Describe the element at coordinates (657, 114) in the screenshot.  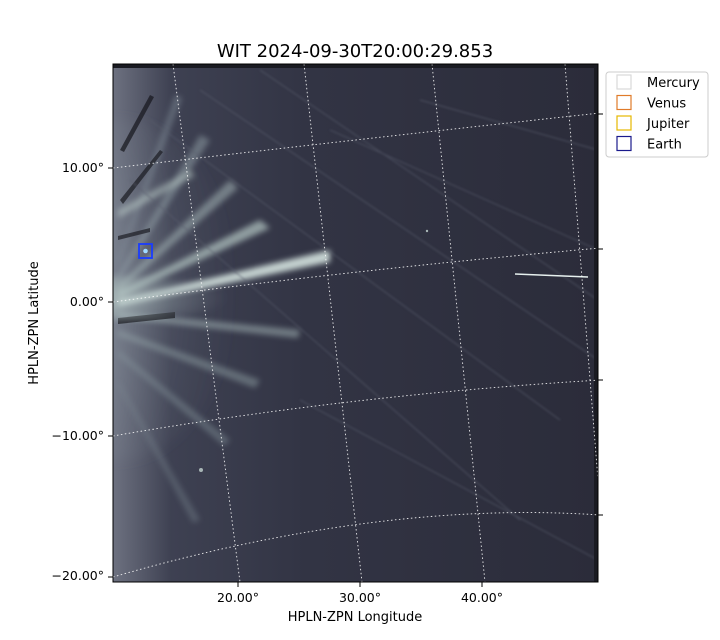
I see `legend: Mercury Venus Jupiter Earth` at that location.